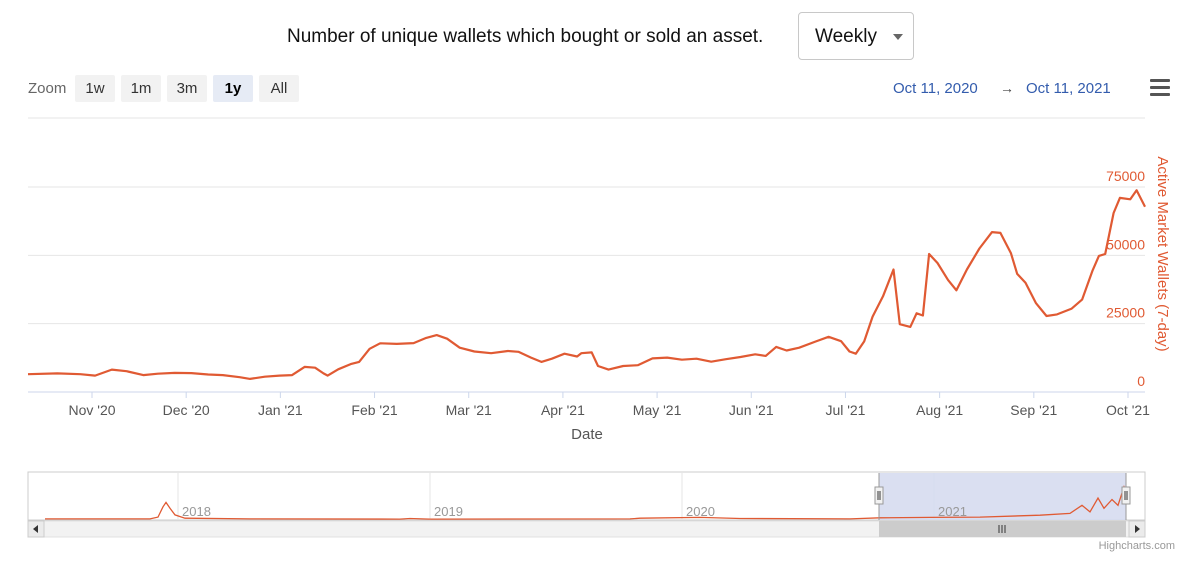 The width and height of the screenshot is (1200, 564). What do you see at coordinates (95, 88) in the screenshot?
I see `zoom-button-1w: 1w` at bounding box center [95, 88].